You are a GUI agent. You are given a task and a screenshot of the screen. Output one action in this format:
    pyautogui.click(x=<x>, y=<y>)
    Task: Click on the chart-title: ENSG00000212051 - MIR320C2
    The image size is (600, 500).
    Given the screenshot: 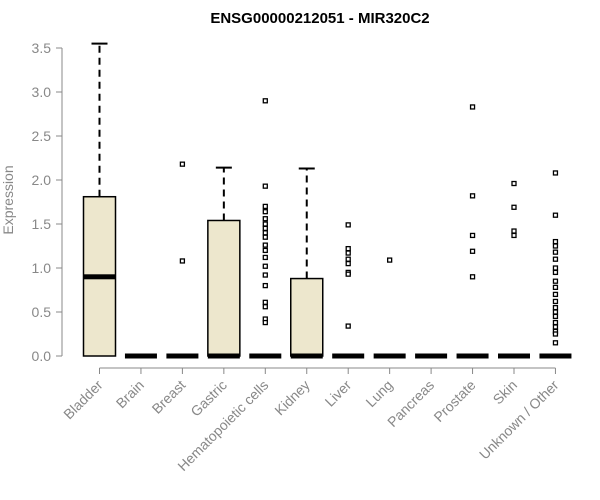 What is the action you would take?
    pyautogui.click(x=319, y=18)
    